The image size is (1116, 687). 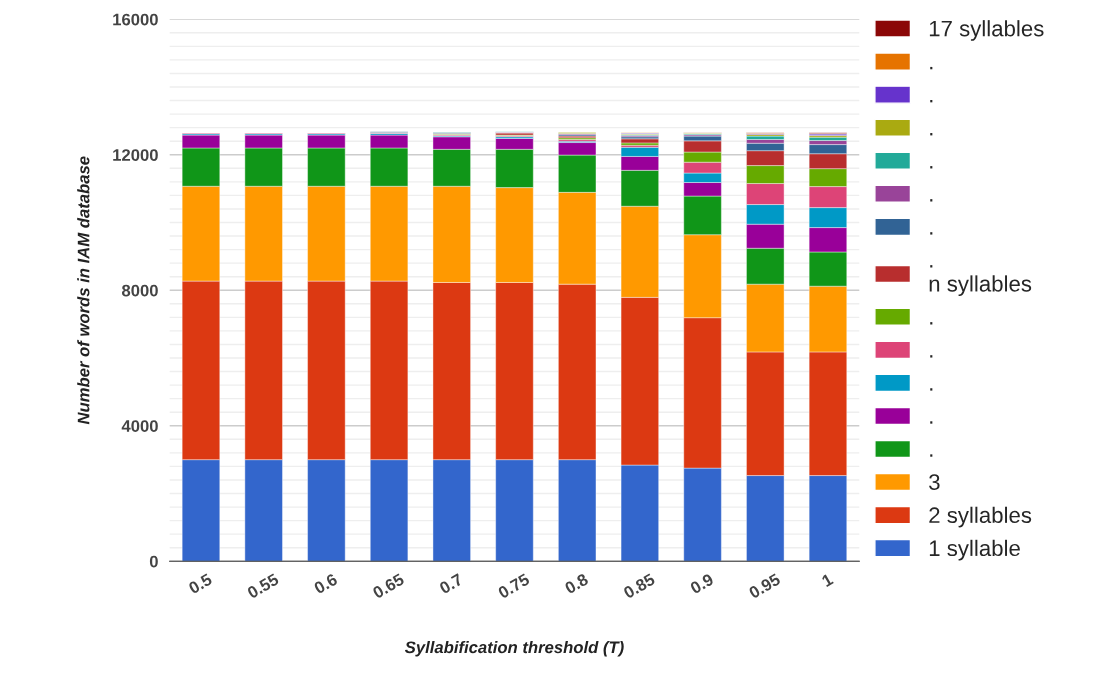 What do you see at coordinates (451, 584) in the screenshot?
I see `x-tick-label: 0.7` at bounding box center [451, 584].